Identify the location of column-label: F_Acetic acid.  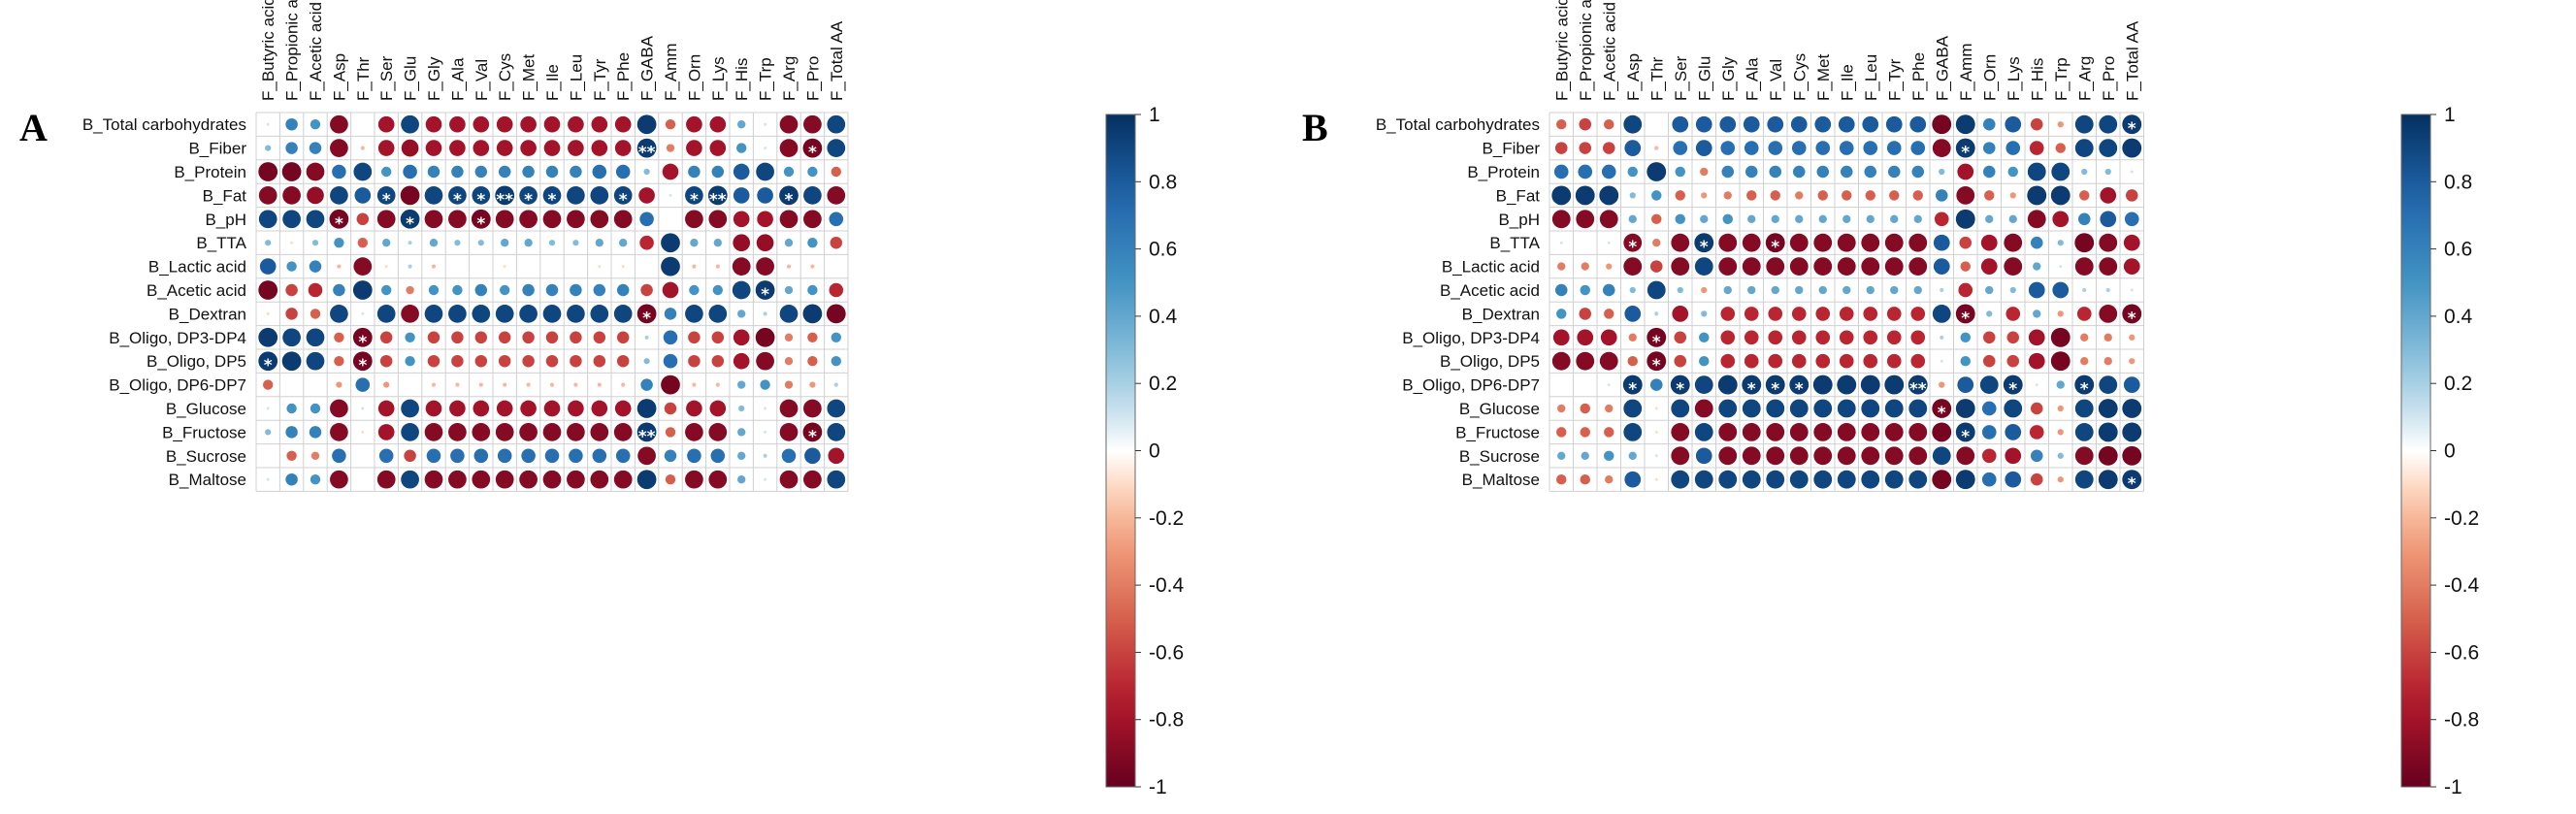
(316, 51).